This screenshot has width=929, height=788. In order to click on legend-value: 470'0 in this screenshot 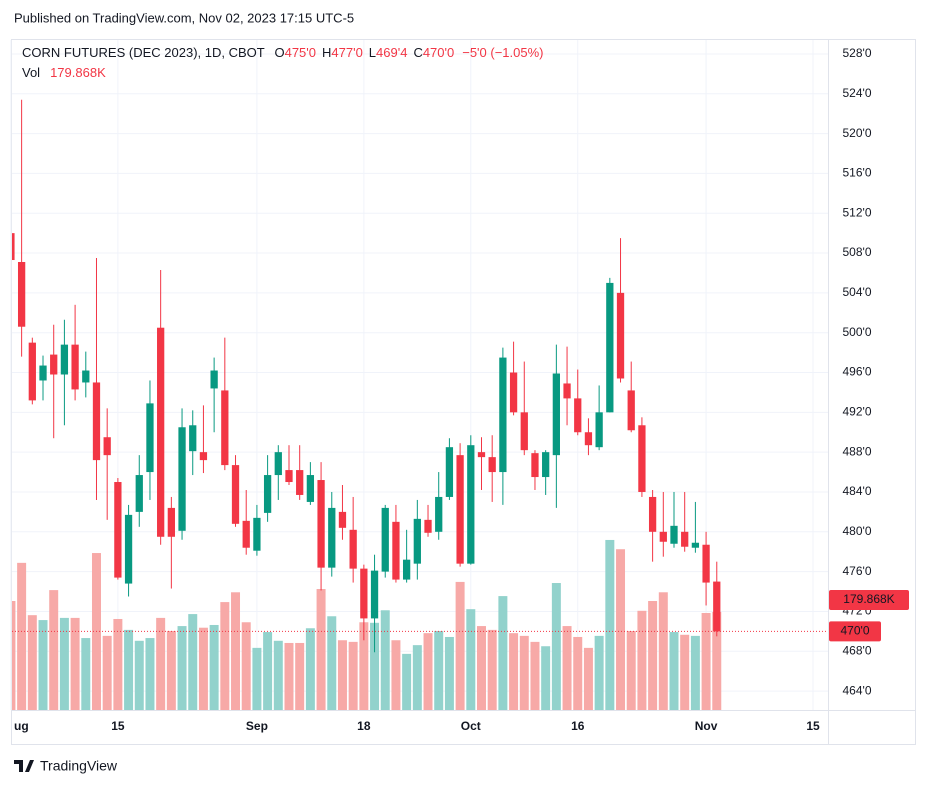, I will do `click(438, 52)`.